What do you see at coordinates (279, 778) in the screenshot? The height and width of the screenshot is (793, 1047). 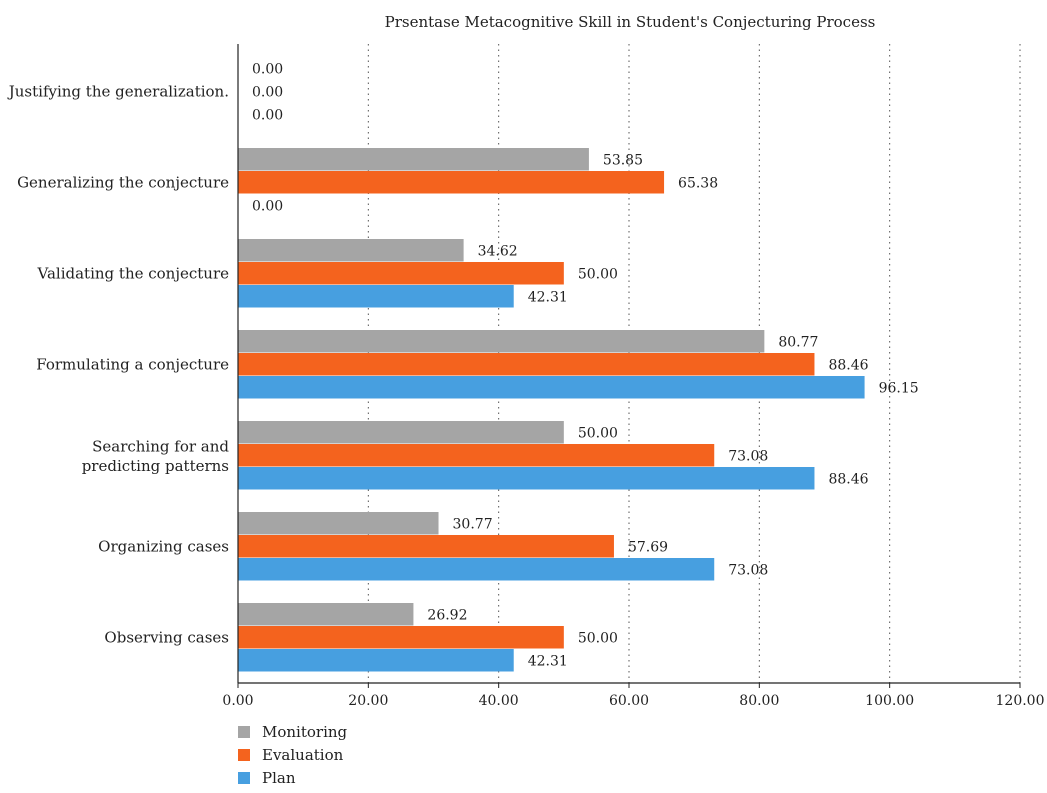 I see `legend-label: Plan` at bounding box center [279, 778].